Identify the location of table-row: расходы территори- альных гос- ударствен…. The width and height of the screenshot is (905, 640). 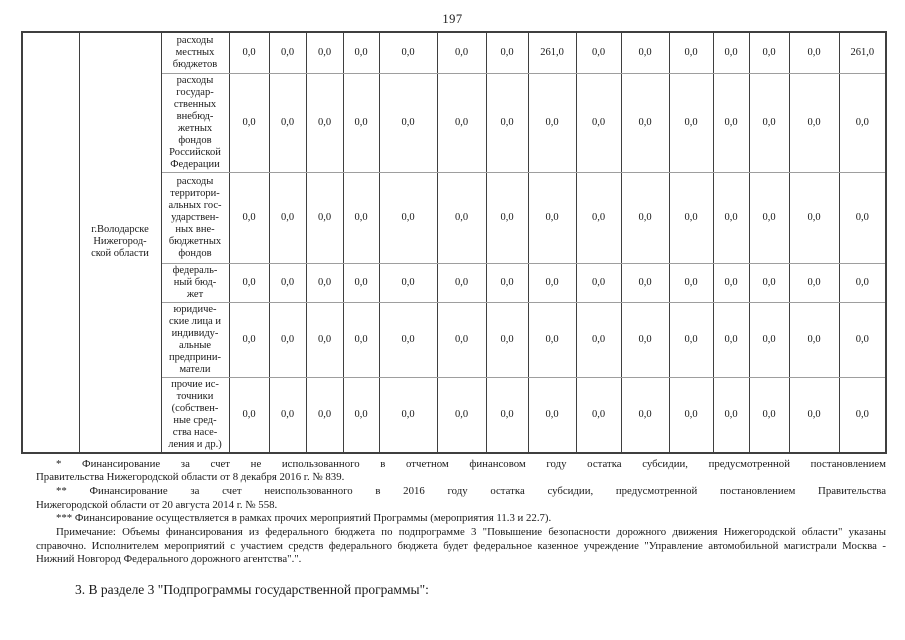
(454, 217).